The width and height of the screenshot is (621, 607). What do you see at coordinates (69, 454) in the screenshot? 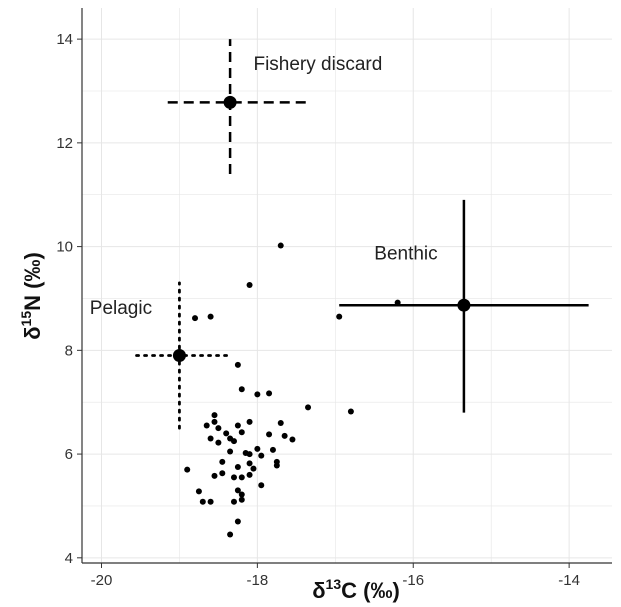
I see `y-tick-label: 6` at bounding box center [69, 454].